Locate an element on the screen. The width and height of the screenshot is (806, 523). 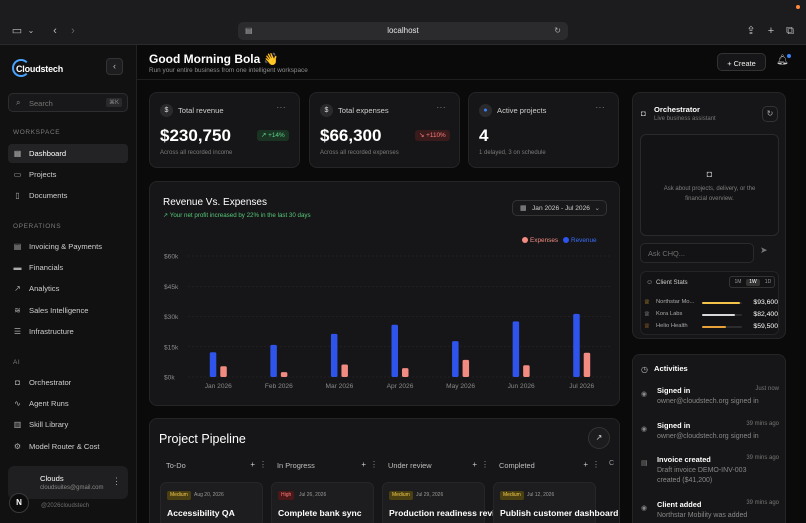
browser-toolbar: ▭ ⌄ ‹ › ▤ localhost ↻ ⇪ + ⧉ is located at coordinates (403, 22).